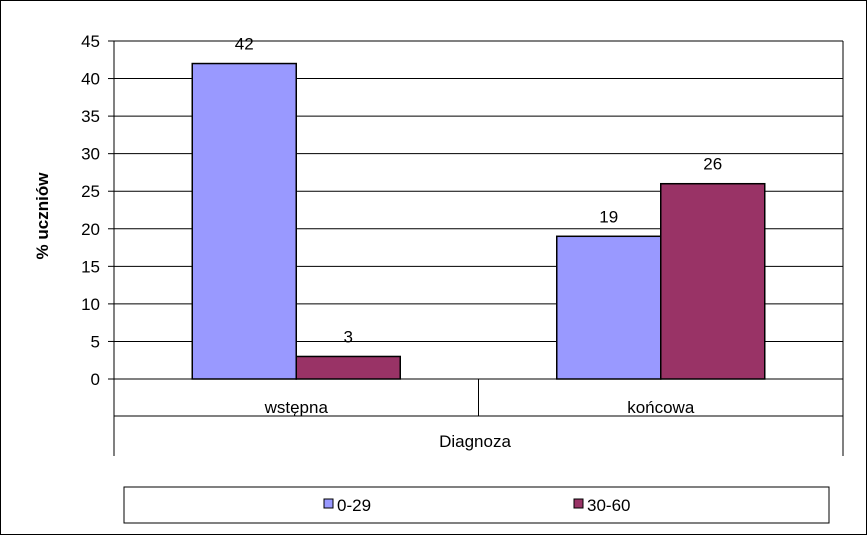  Describe the element at coordinates (90, 229) in the screenshot. I see `y-tick-label: 20` at that location.